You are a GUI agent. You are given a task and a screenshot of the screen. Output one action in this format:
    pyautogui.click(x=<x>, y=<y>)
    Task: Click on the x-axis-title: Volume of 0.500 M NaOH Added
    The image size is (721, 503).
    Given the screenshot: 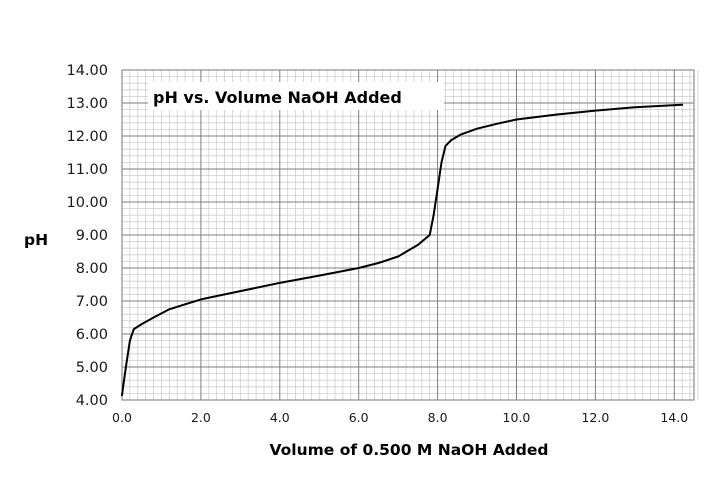 What is the action you would take?
    pyautogui.click(x=408, y=450)
    